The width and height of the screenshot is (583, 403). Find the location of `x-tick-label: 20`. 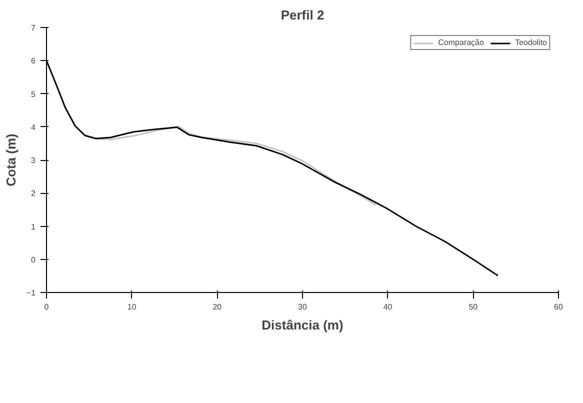

x-tick-label: 20 is located at coordinates (217, 307).